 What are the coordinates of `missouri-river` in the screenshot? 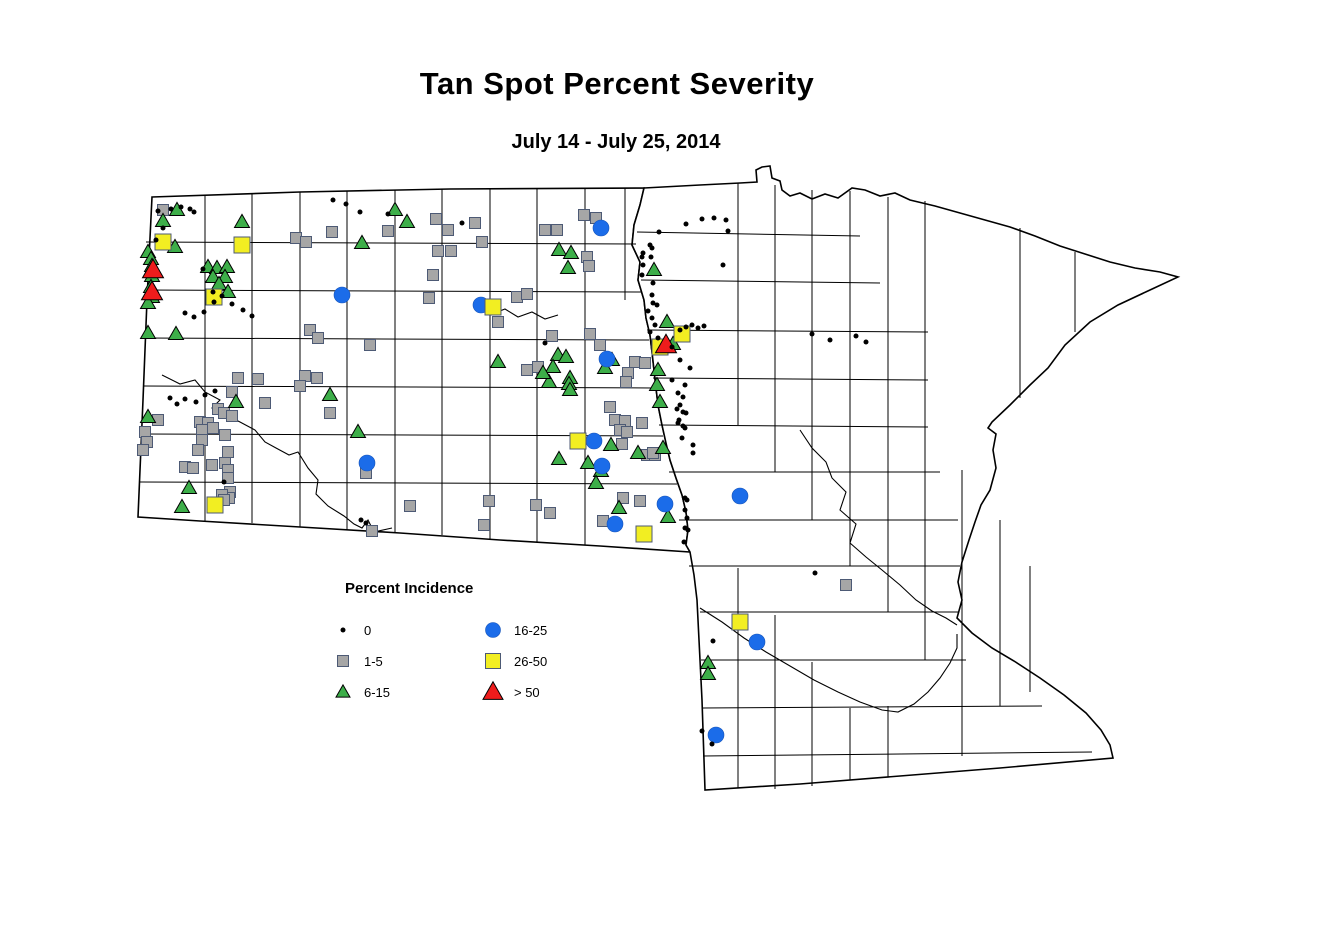 It's located at (277, 453).